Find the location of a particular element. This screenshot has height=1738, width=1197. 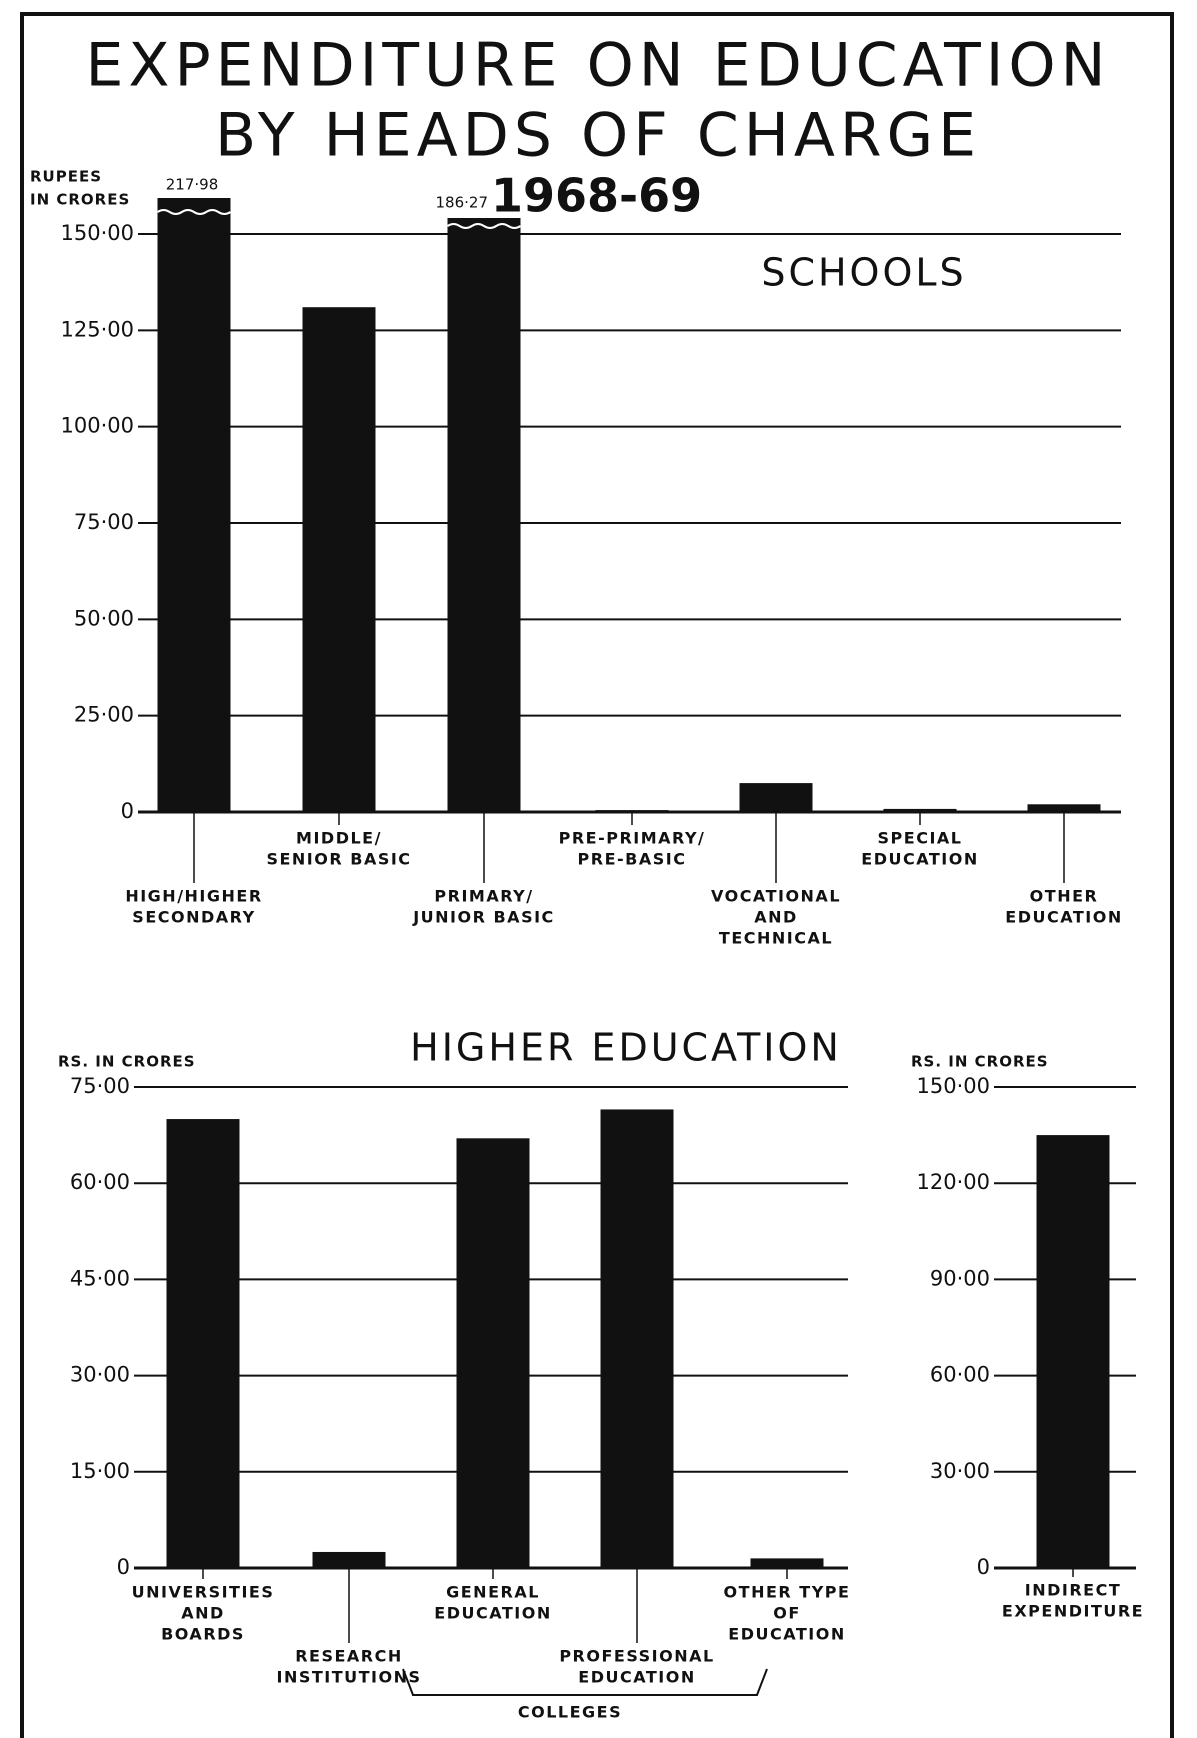

x-tick-label: PRIMARY/ is located at coordinates (483, 896).